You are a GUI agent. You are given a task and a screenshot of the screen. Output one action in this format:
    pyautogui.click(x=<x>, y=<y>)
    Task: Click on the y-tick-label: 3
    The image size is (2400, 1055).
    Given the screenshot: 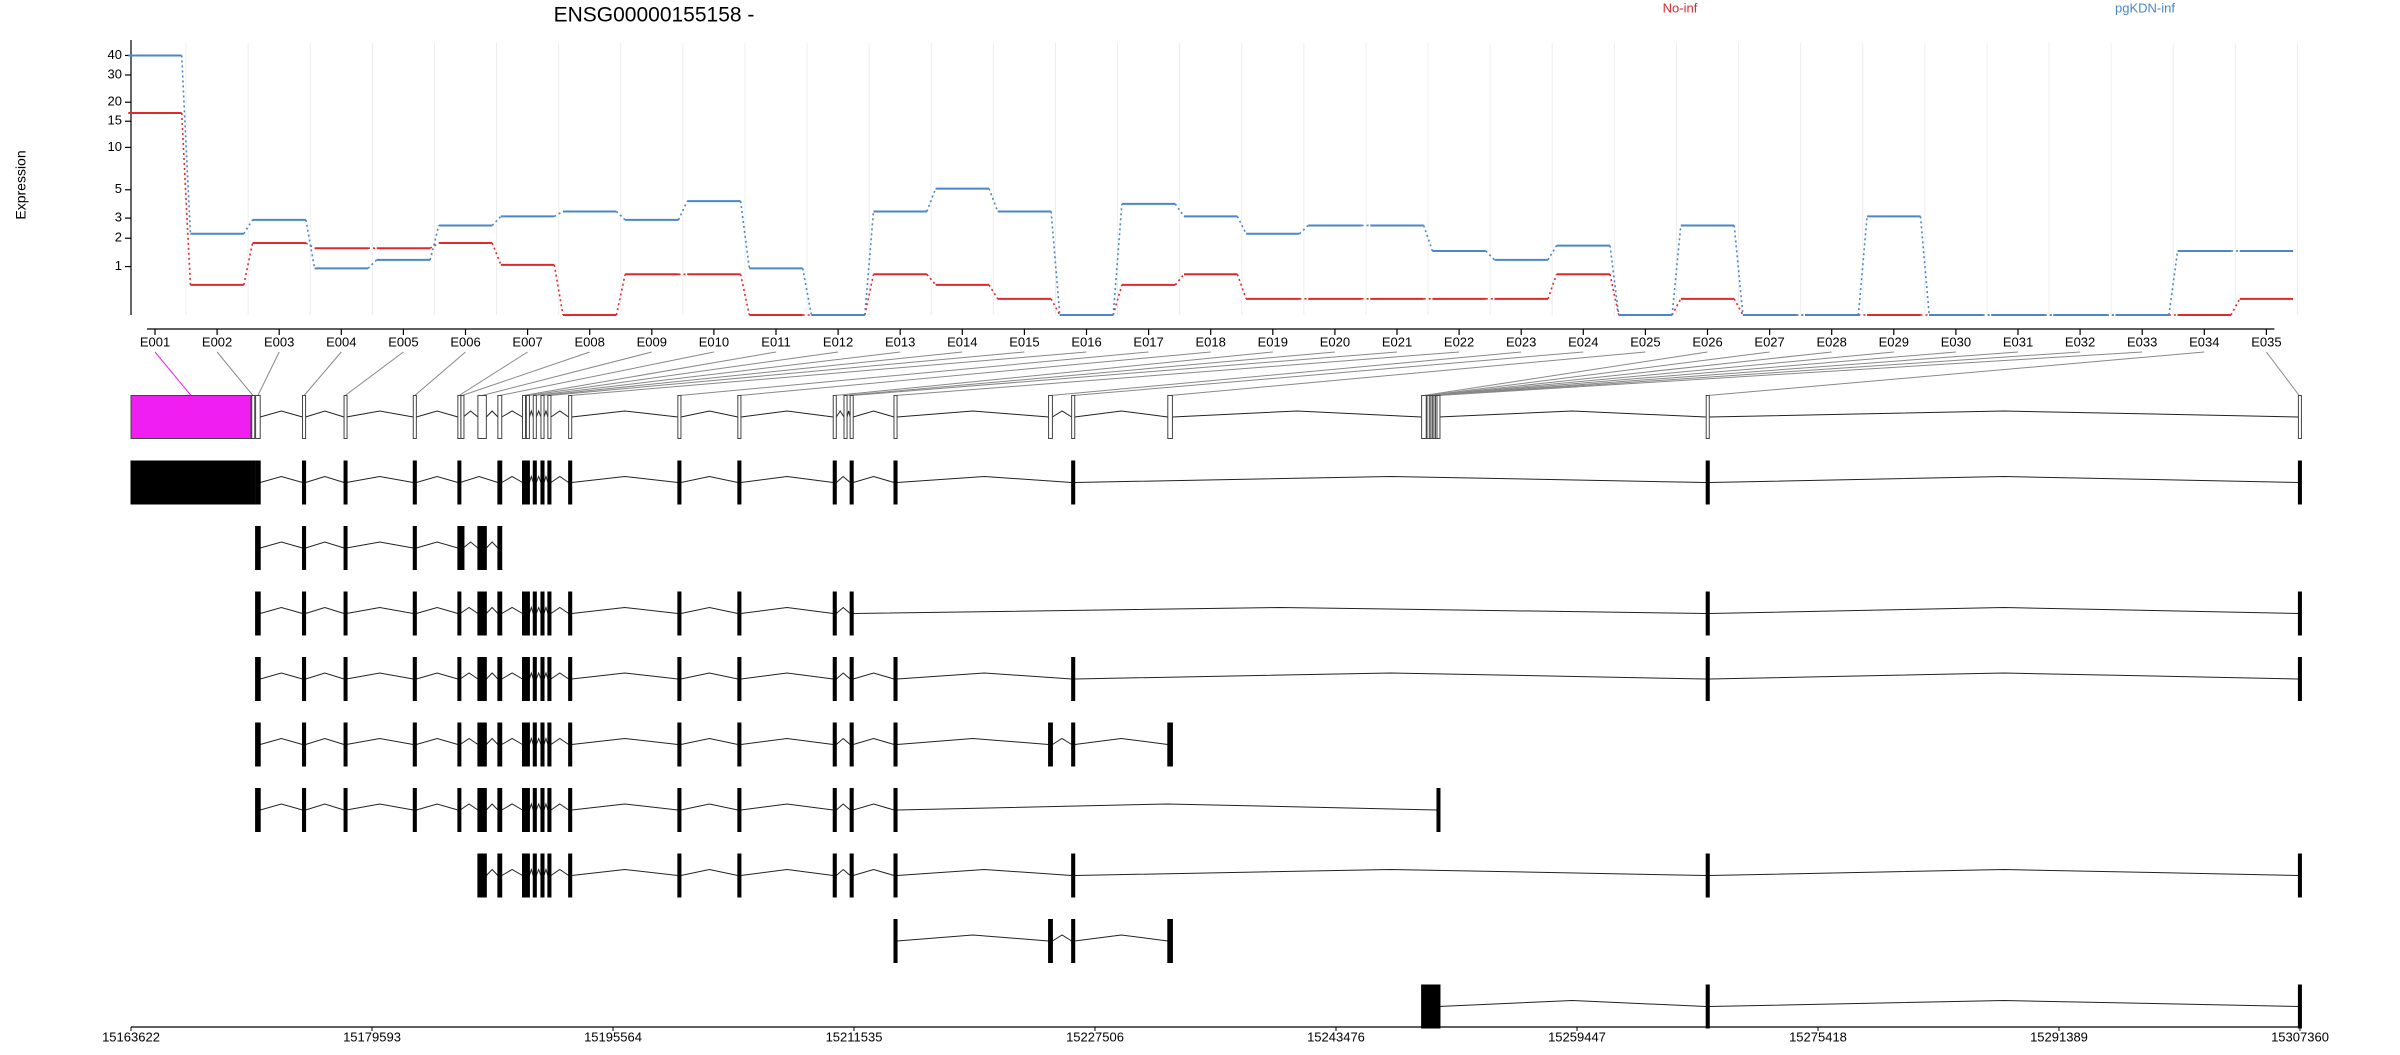 What is the action you would take?
    pyautogui.click(x=118, y=217)
    